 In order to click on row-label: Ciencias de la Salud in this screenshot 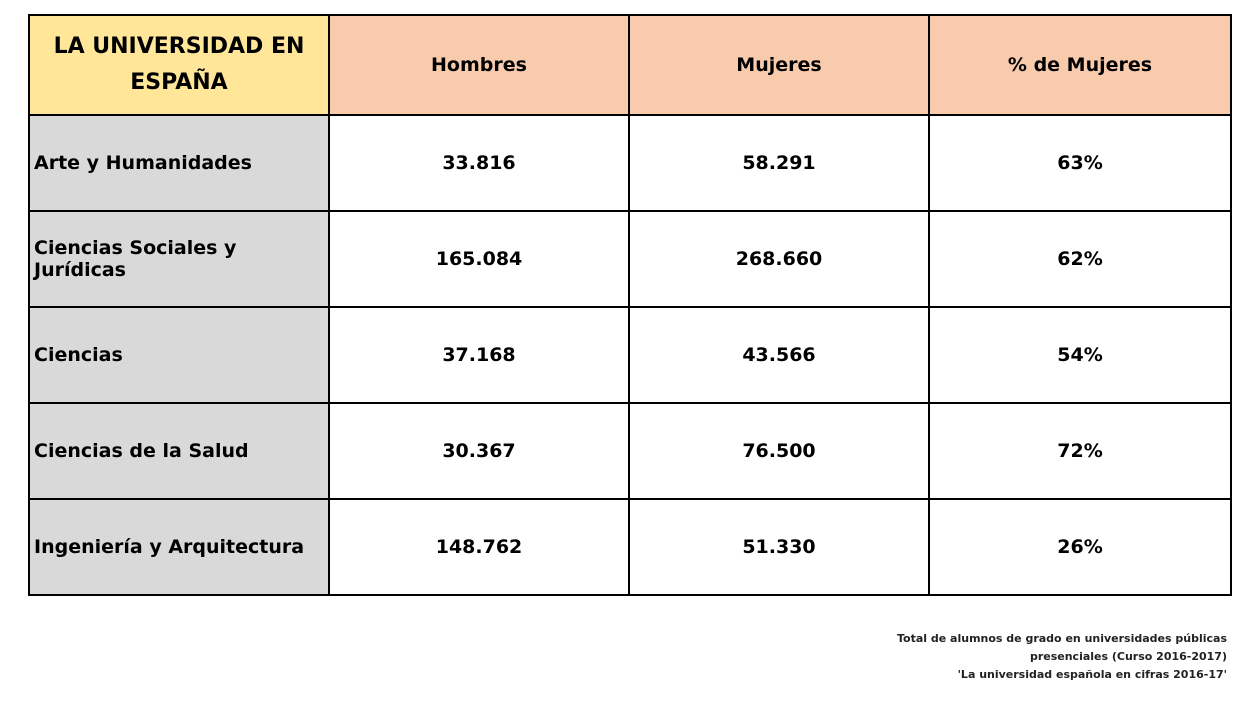, I will do `click(179, 451)`.